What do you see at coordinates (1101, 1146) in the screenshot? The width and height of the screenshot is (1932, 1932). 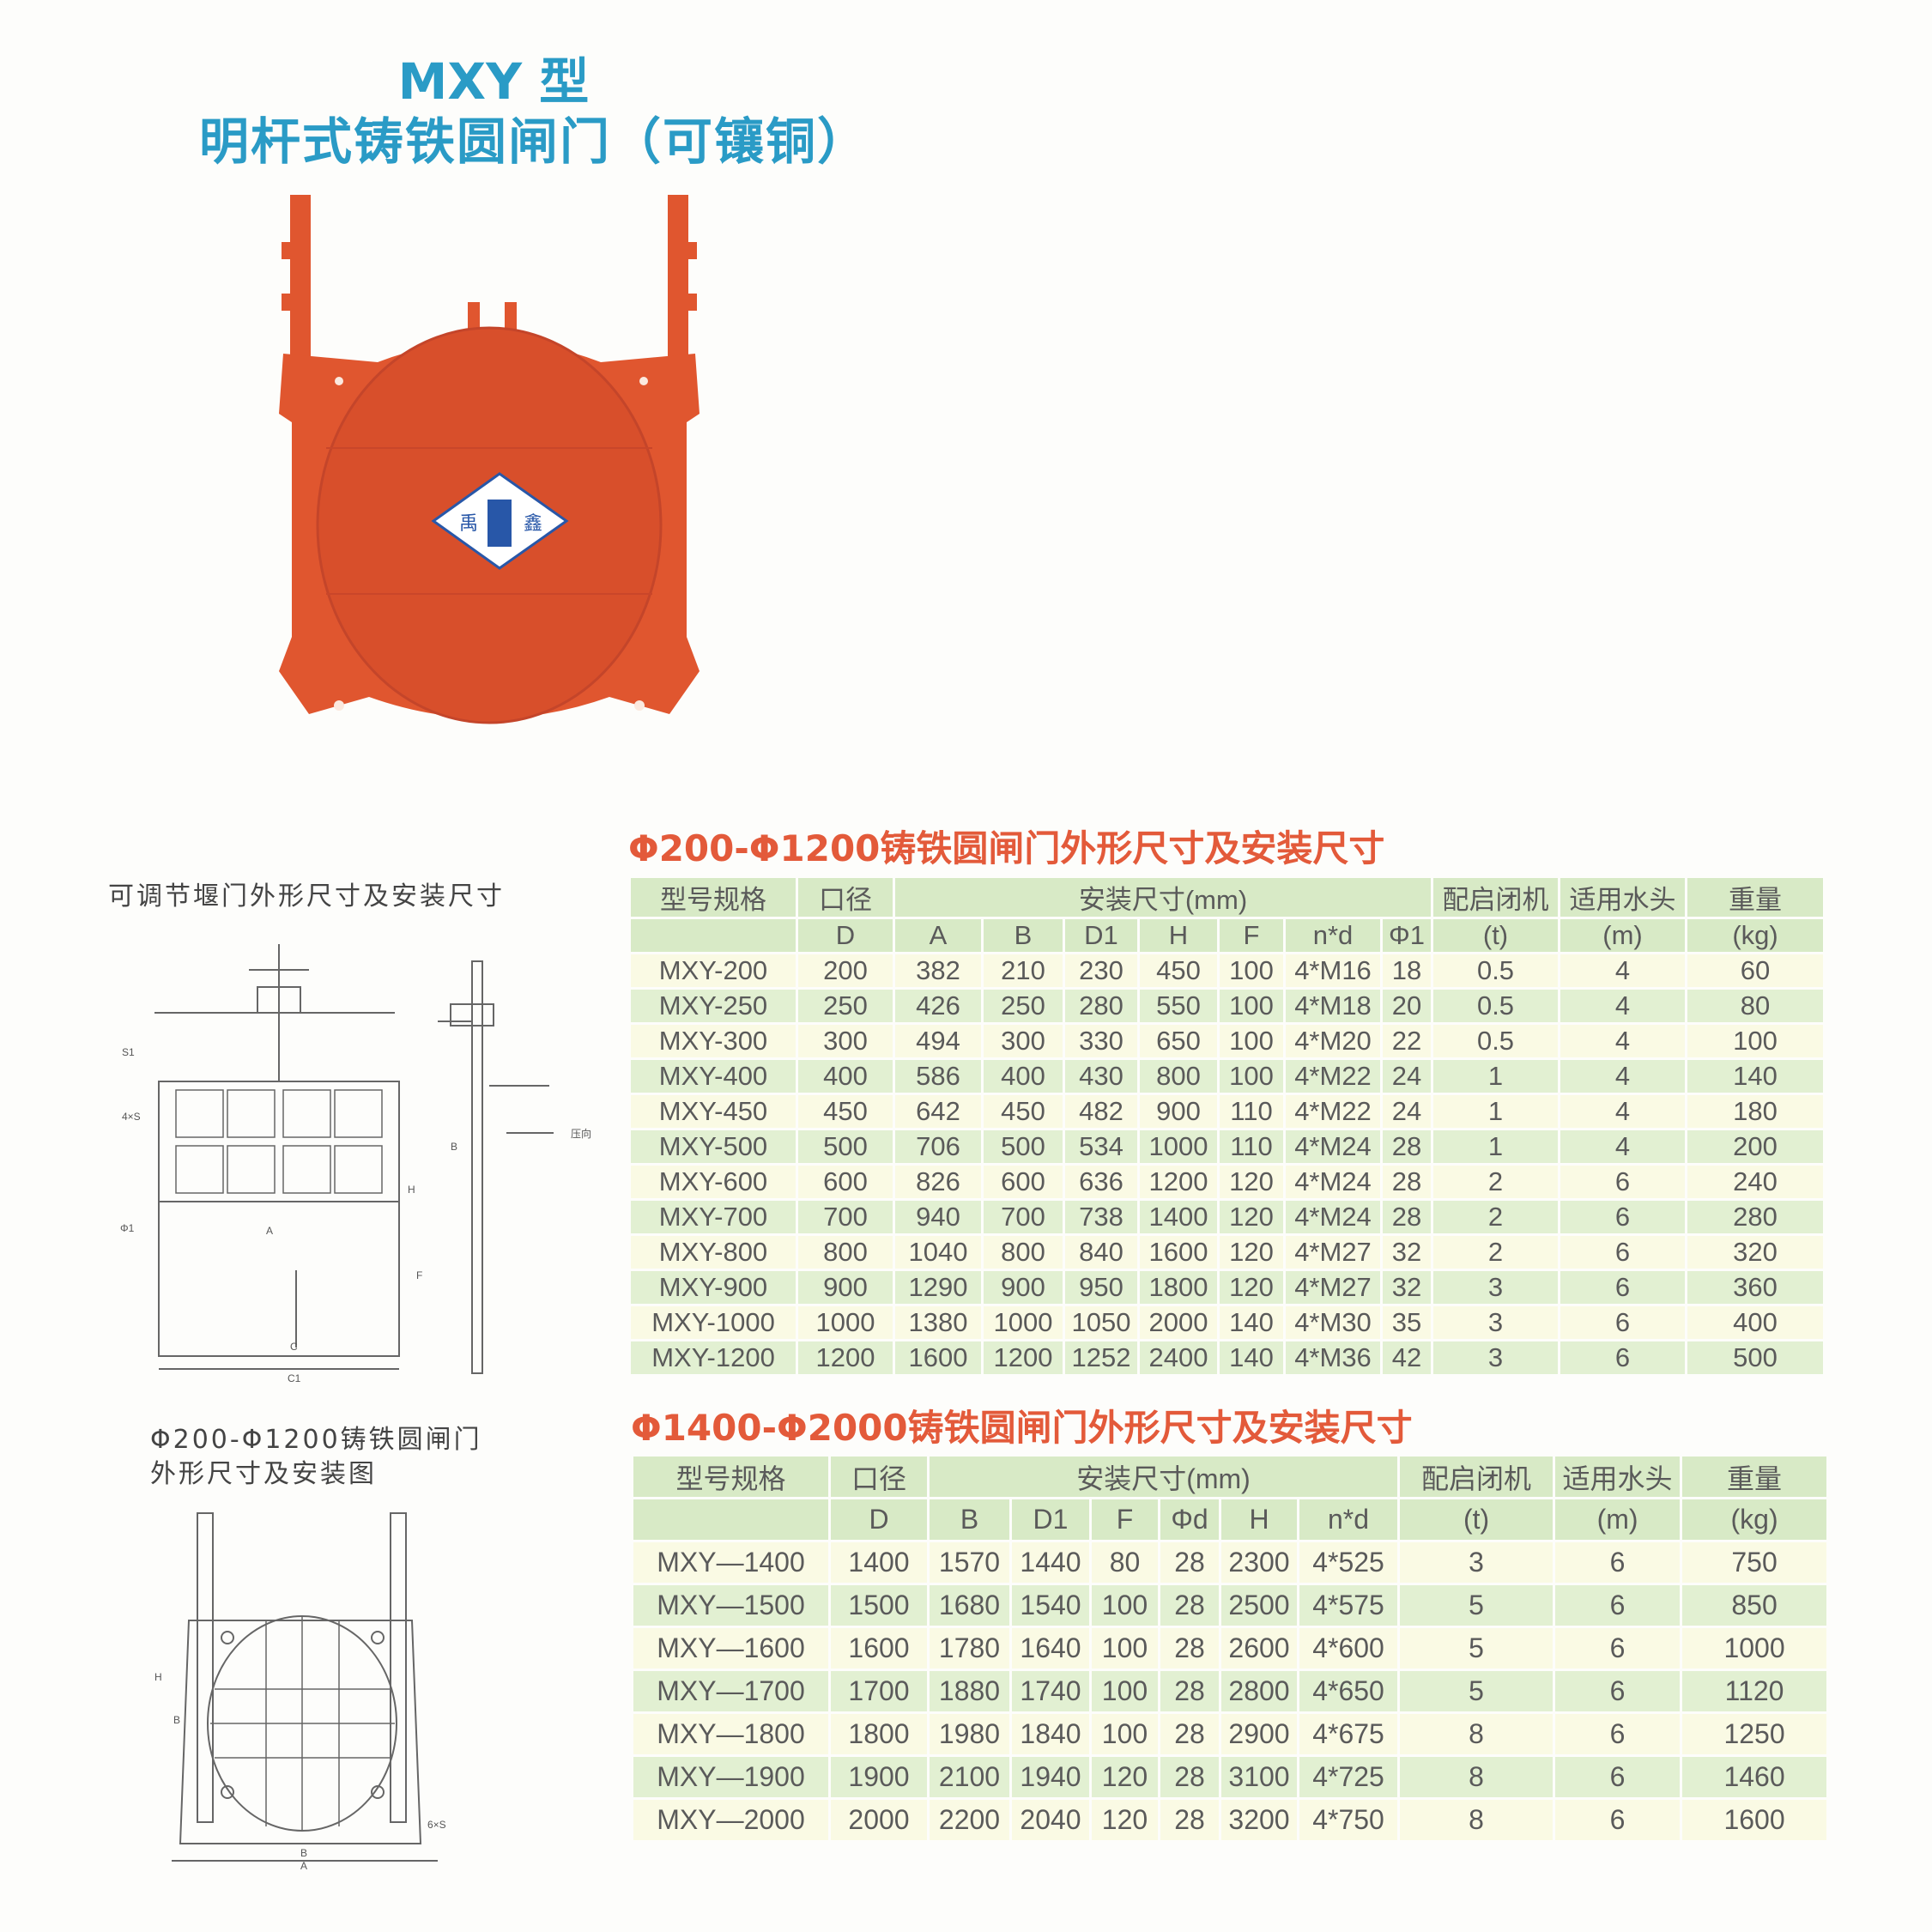 I see `table-cell: 534` at bounding box center [1101, 1146].